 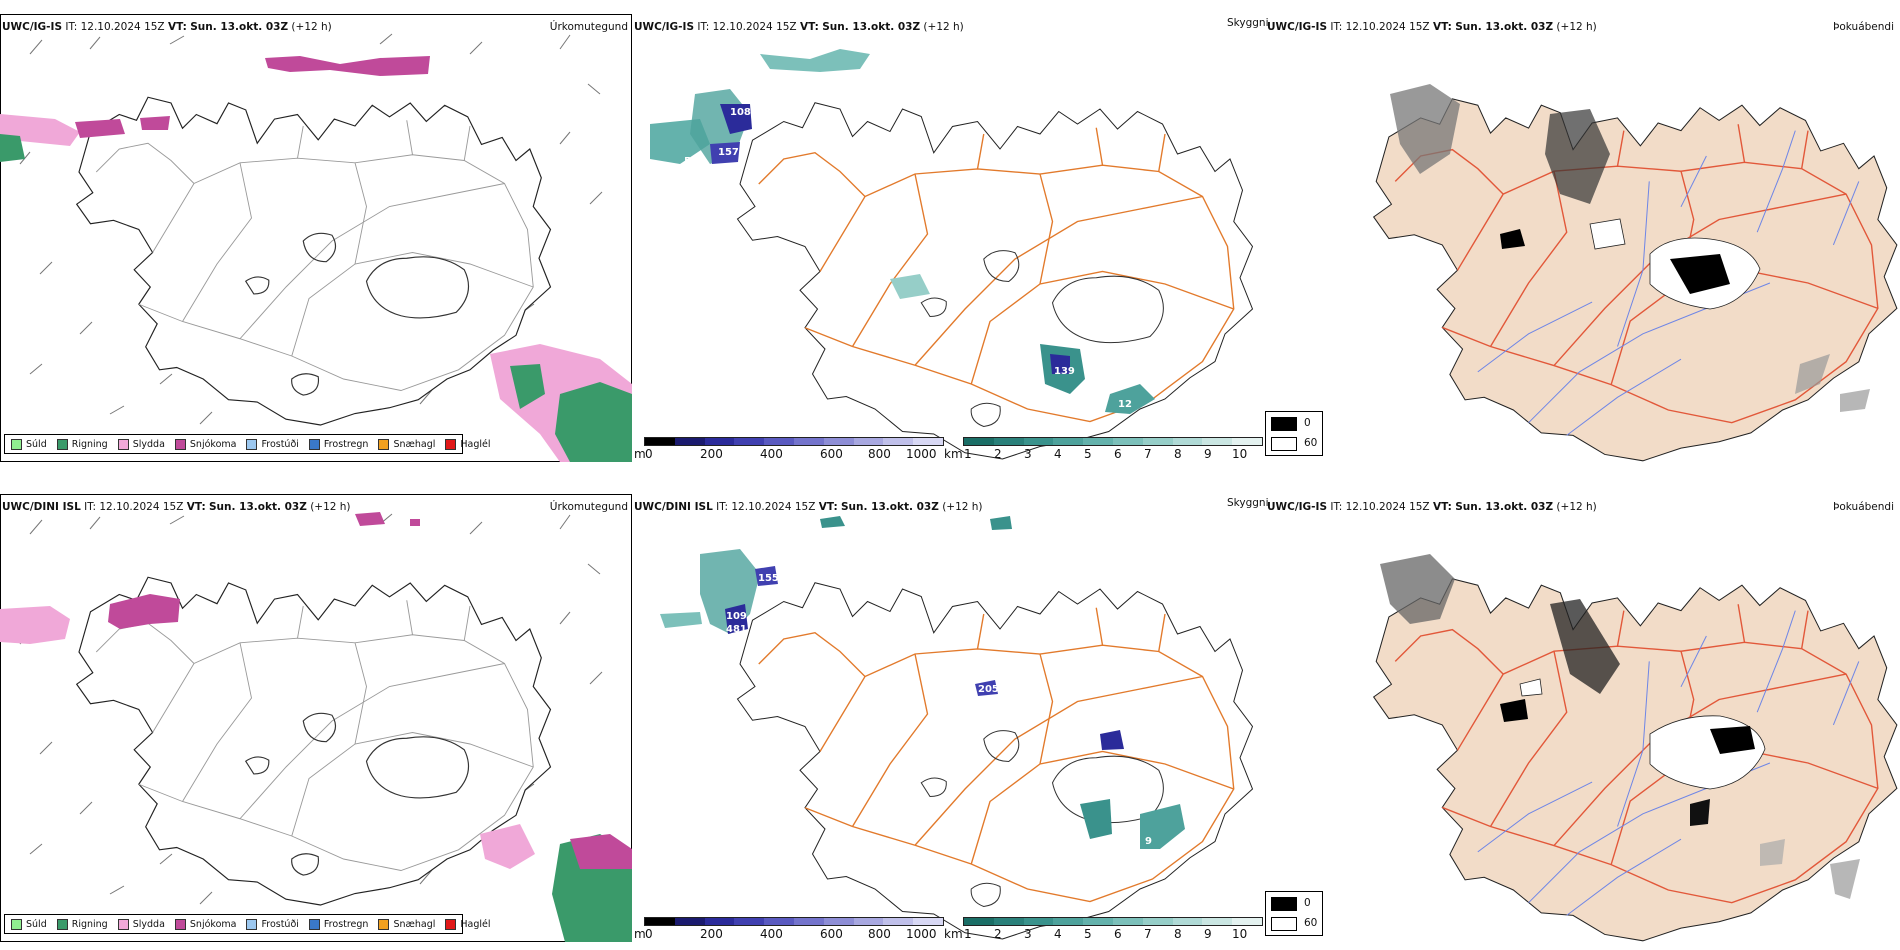 I want to click on legend-item: Haglél, so click(x=468, y=444).